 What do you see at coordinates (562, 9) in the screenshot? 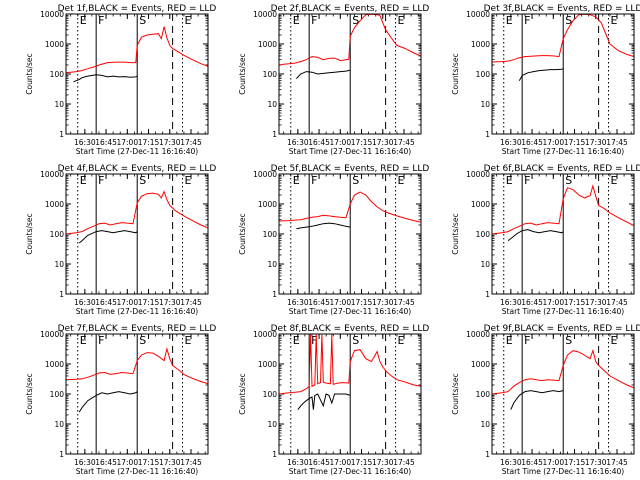
I see `chart-title: Det 3f,BLACK = Events, RED = LLD` at bounding box center [562, 9].